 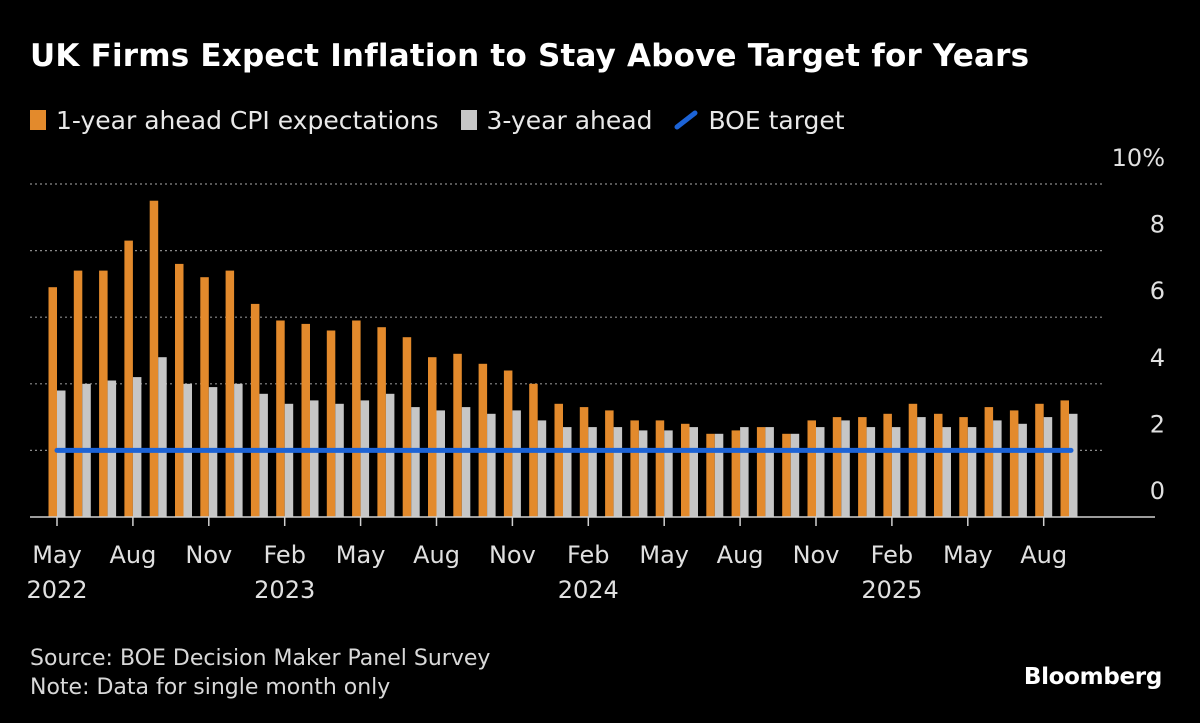 I want to click on legend-line-icon, so click(x=686, y=120).